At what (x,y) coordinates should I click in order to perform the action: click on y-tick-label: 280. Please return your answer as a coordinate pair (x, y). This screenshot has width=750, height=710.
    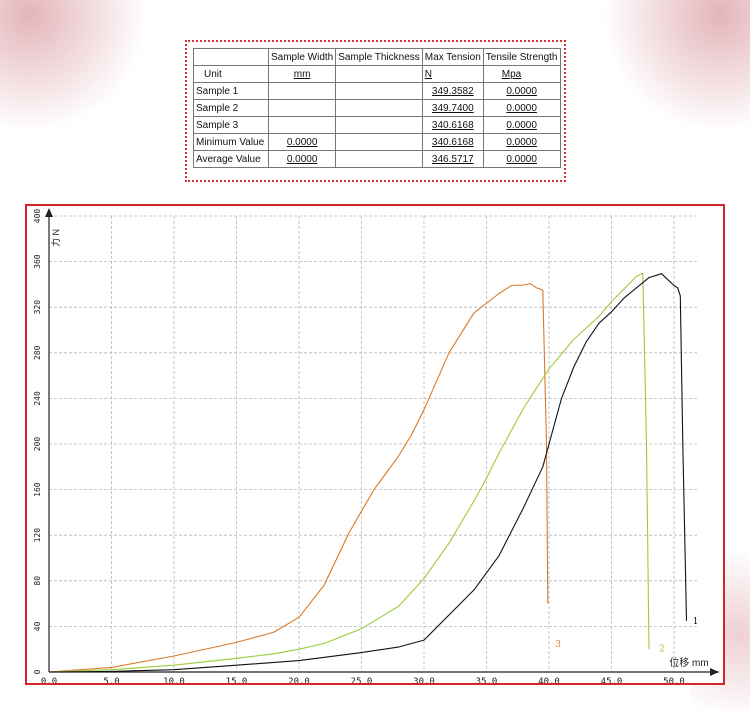
    Looking at the image, I should click on (37, 352).